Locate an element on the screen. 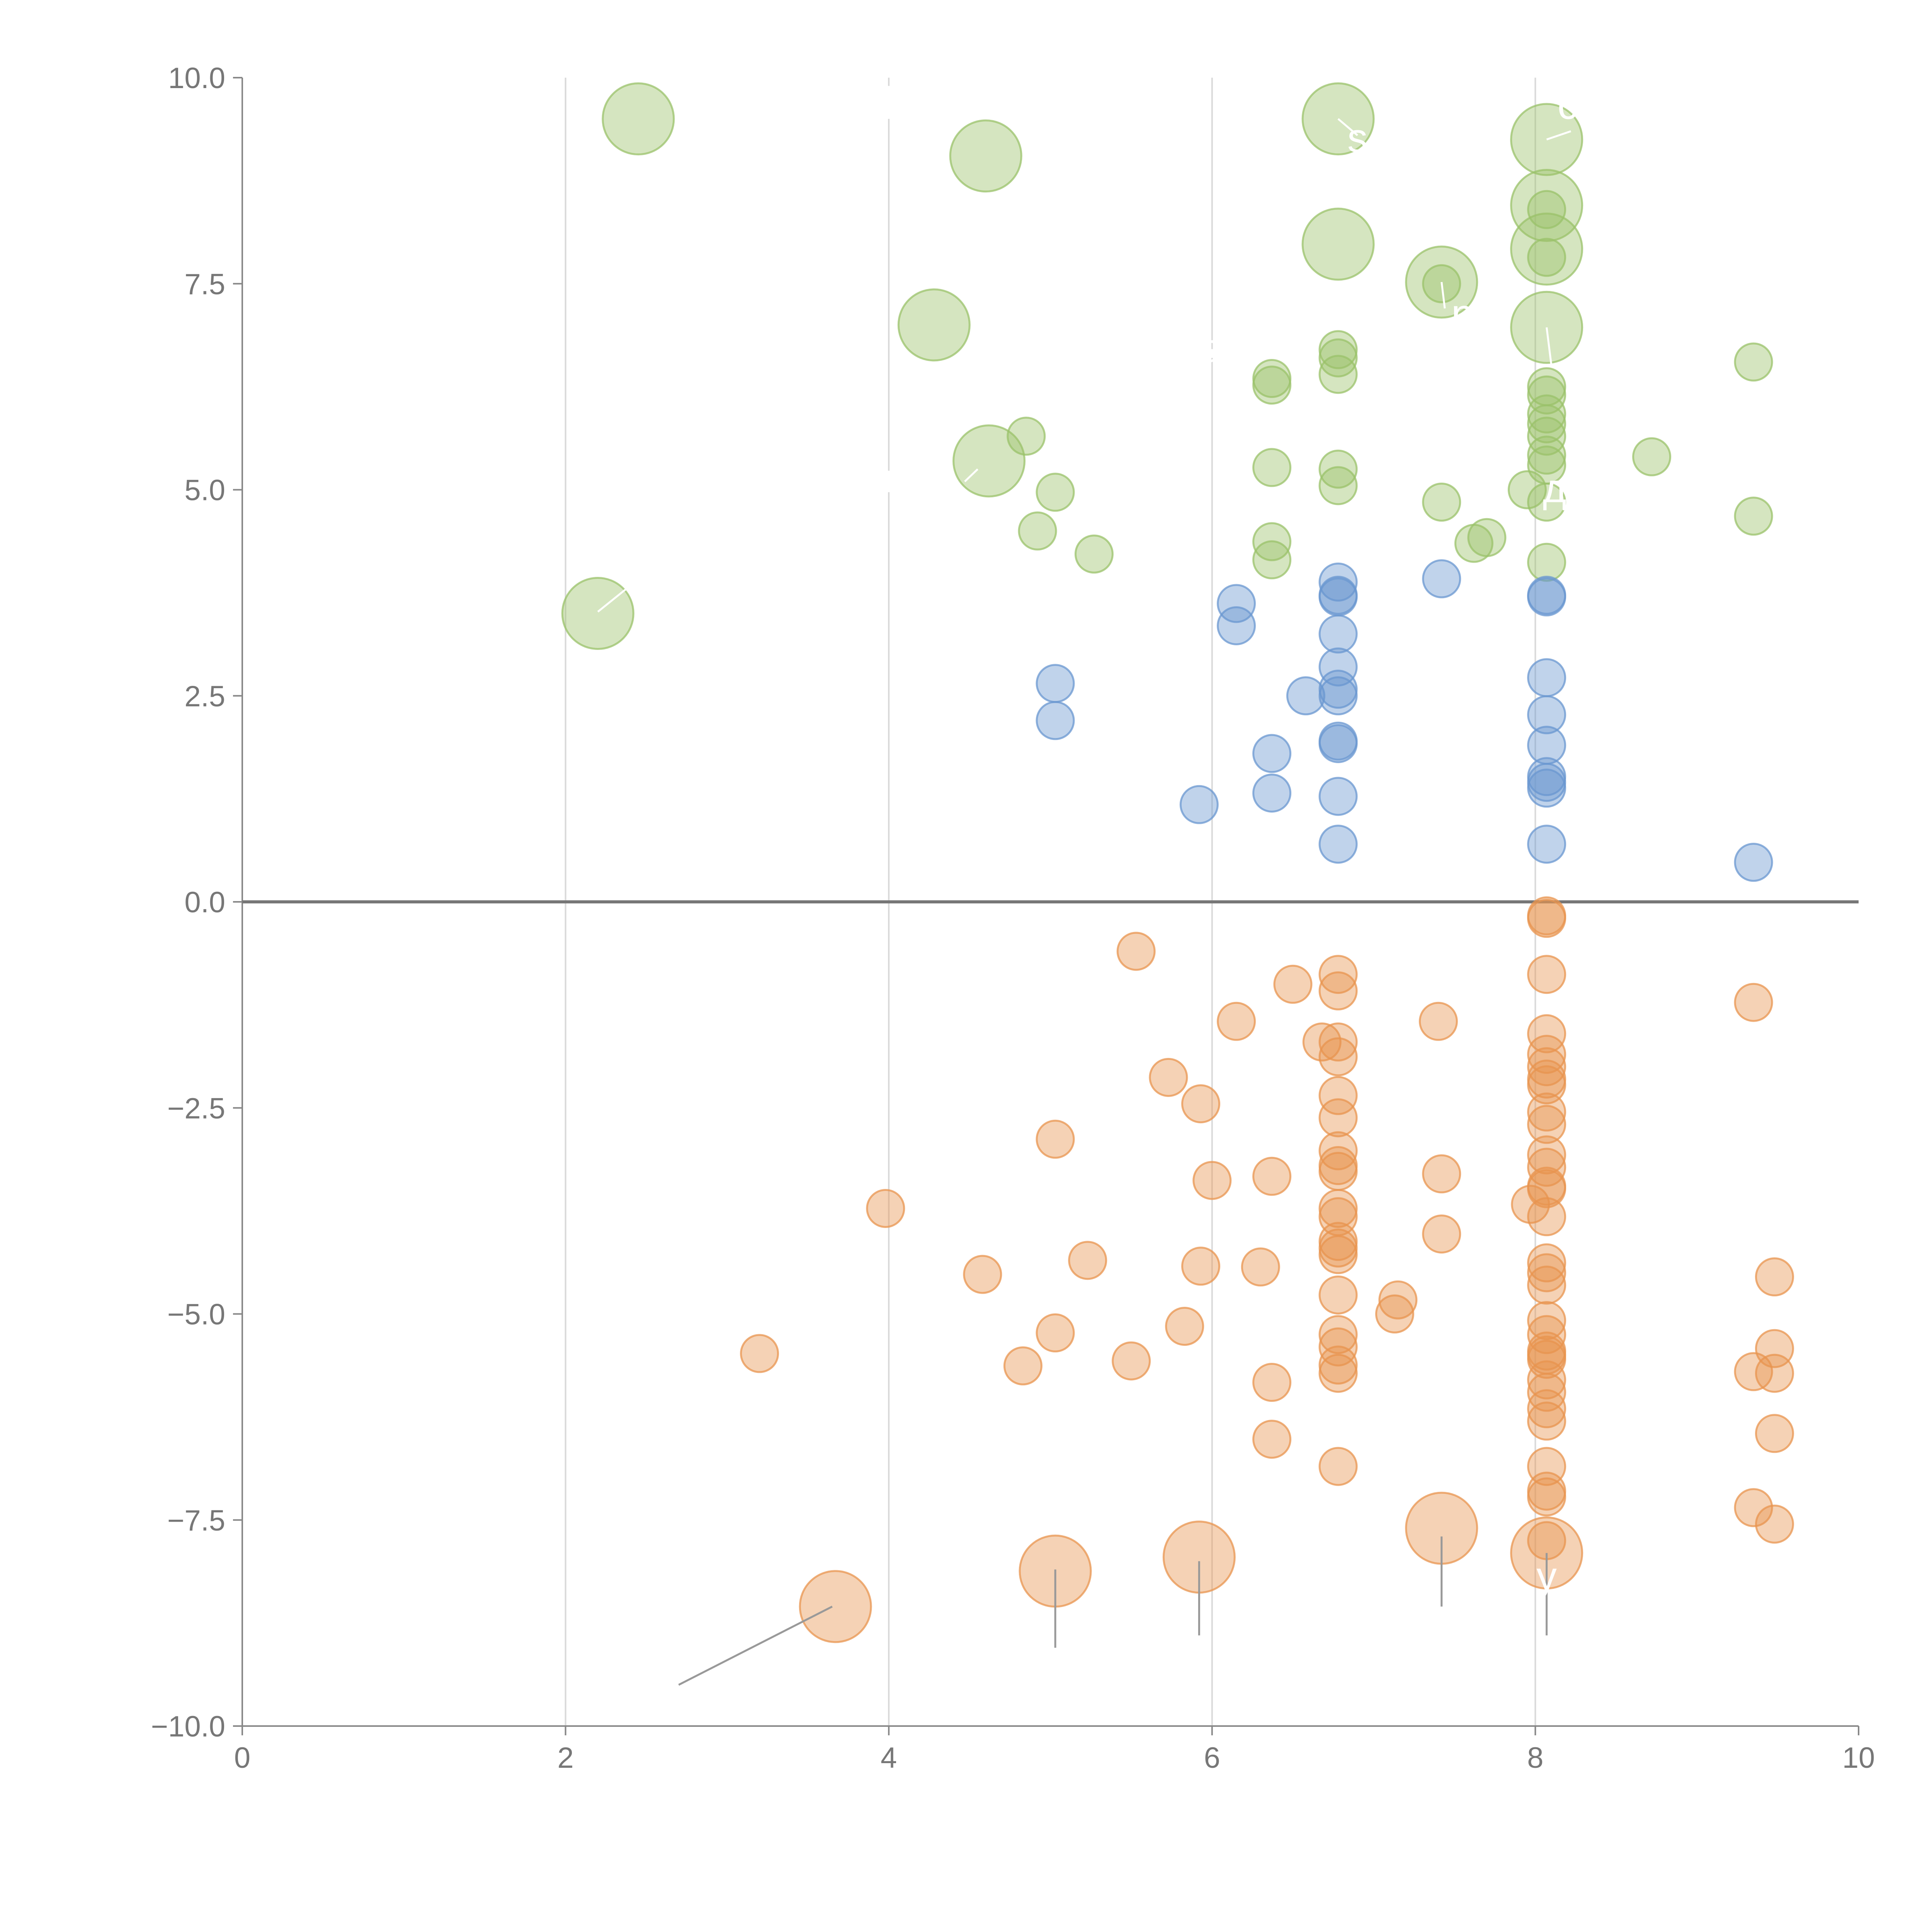 The image size is (1932, 1932). annotation-label: ѕ is located at coordinates (1357, 138).